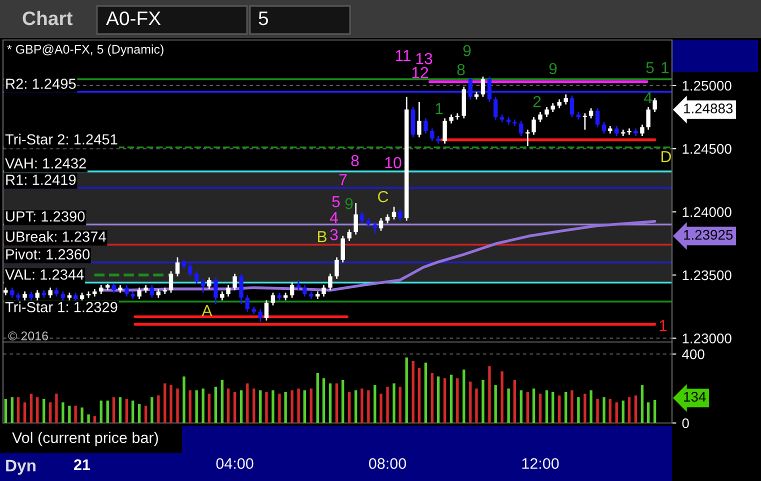 This screenshot has width=761, height=481. Describe the element at coordinates (708, 109) in the screenshot. I see `text: 1.24883` at that location.